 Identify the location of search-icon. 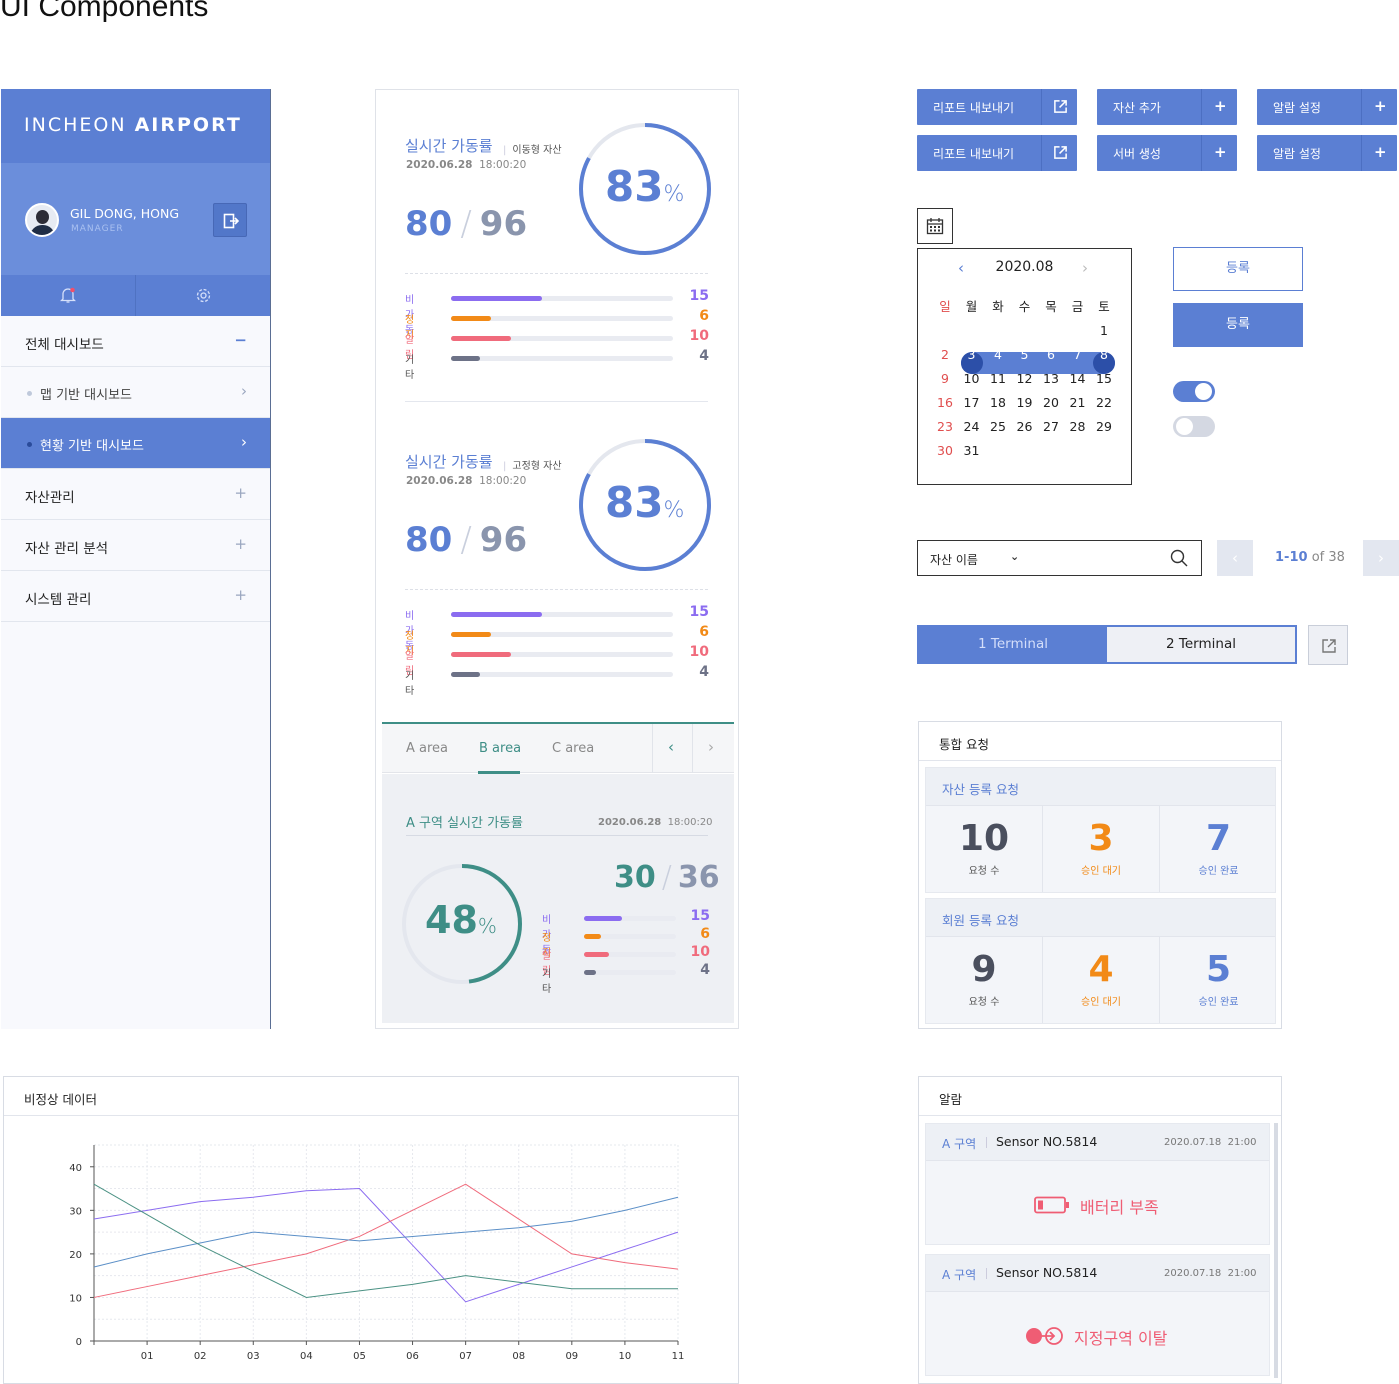
(1179, 558).